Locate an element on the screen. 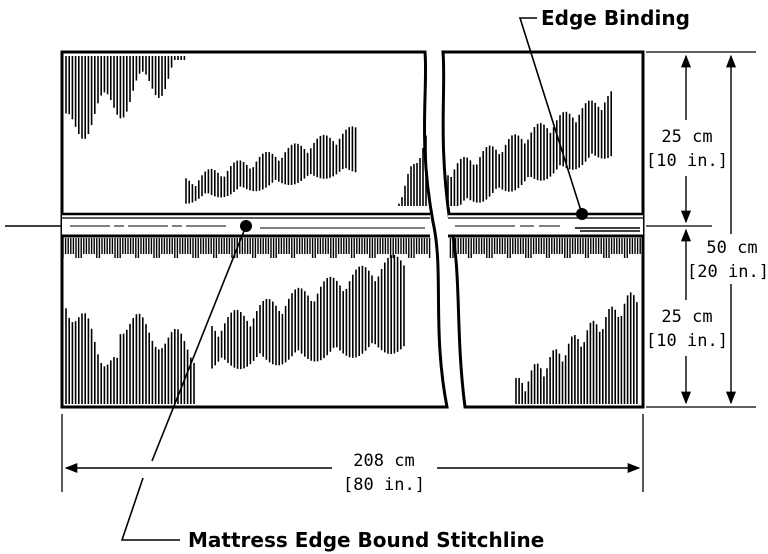  total-height-cm: 50 cm is located at coordinates (731, 248).